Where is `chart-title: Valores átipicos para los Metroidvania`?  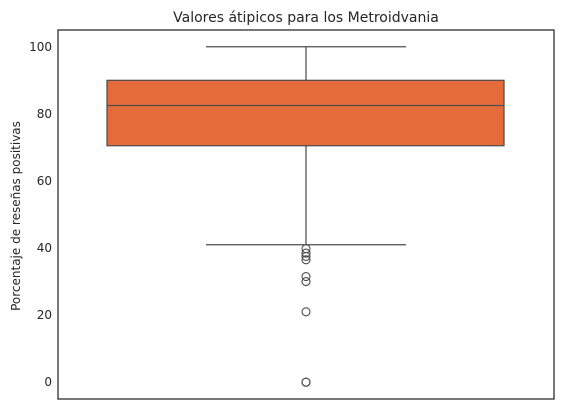 chart-title: Valores átipicos para los Metroidvania is located at coordinates (306, 18).